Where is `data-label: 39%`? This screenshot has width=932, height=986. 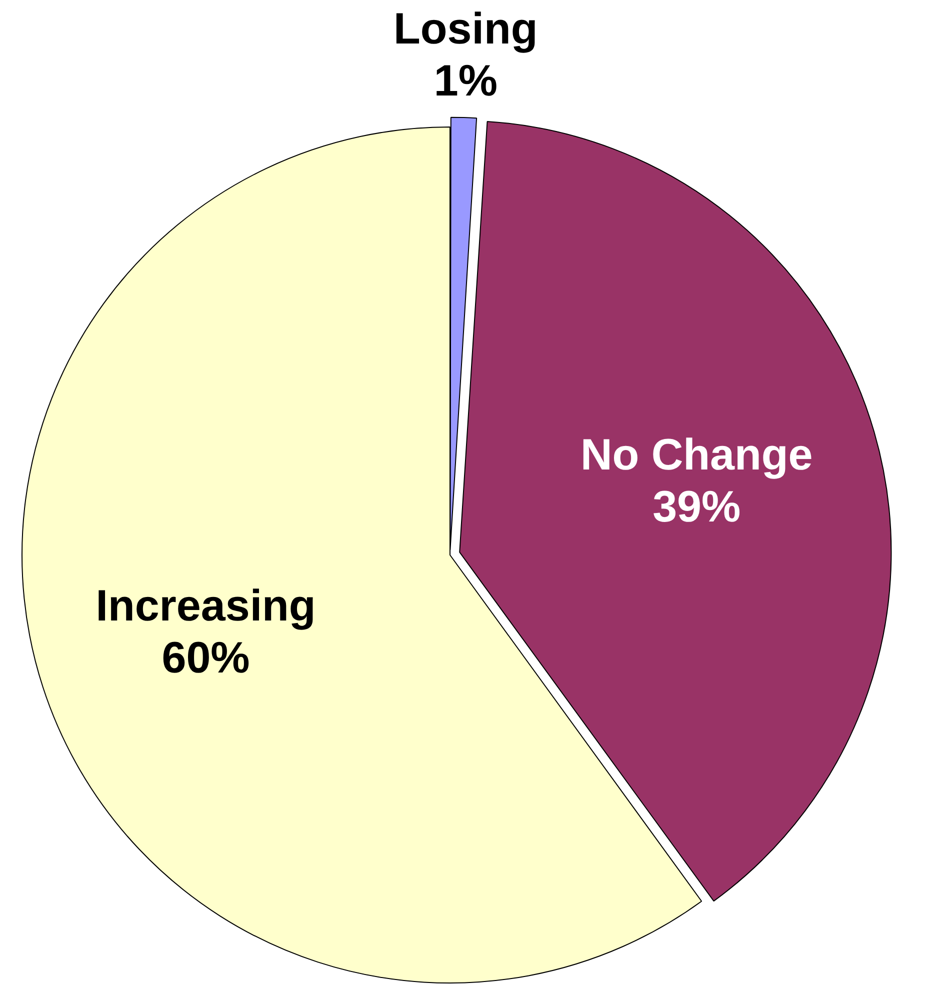 data-label: 39% is located at coordinates (696, 507).